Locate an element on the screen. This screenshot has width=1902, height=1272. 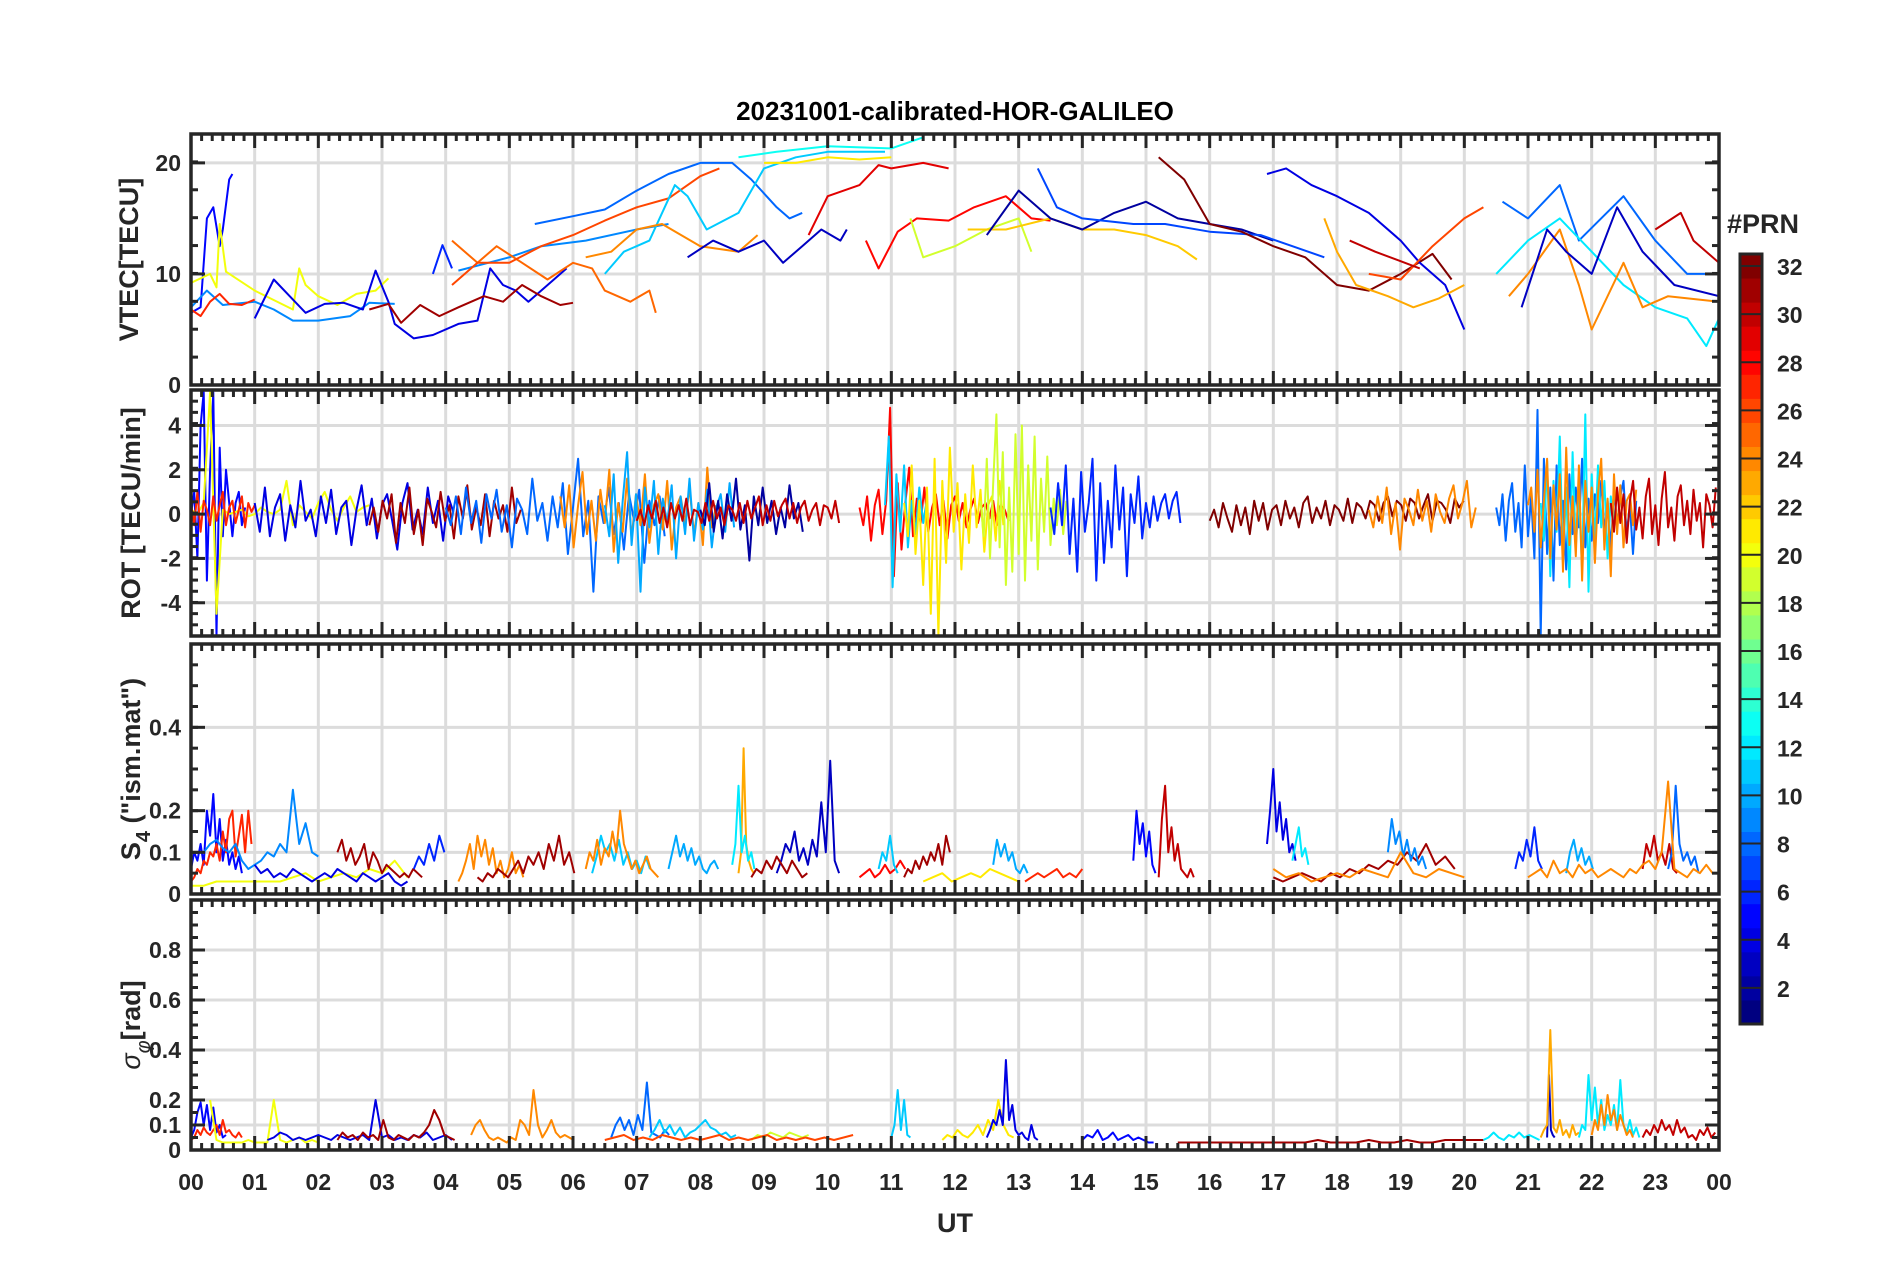
x-tick-label: 19 is located at coordinates (1401, 1182).